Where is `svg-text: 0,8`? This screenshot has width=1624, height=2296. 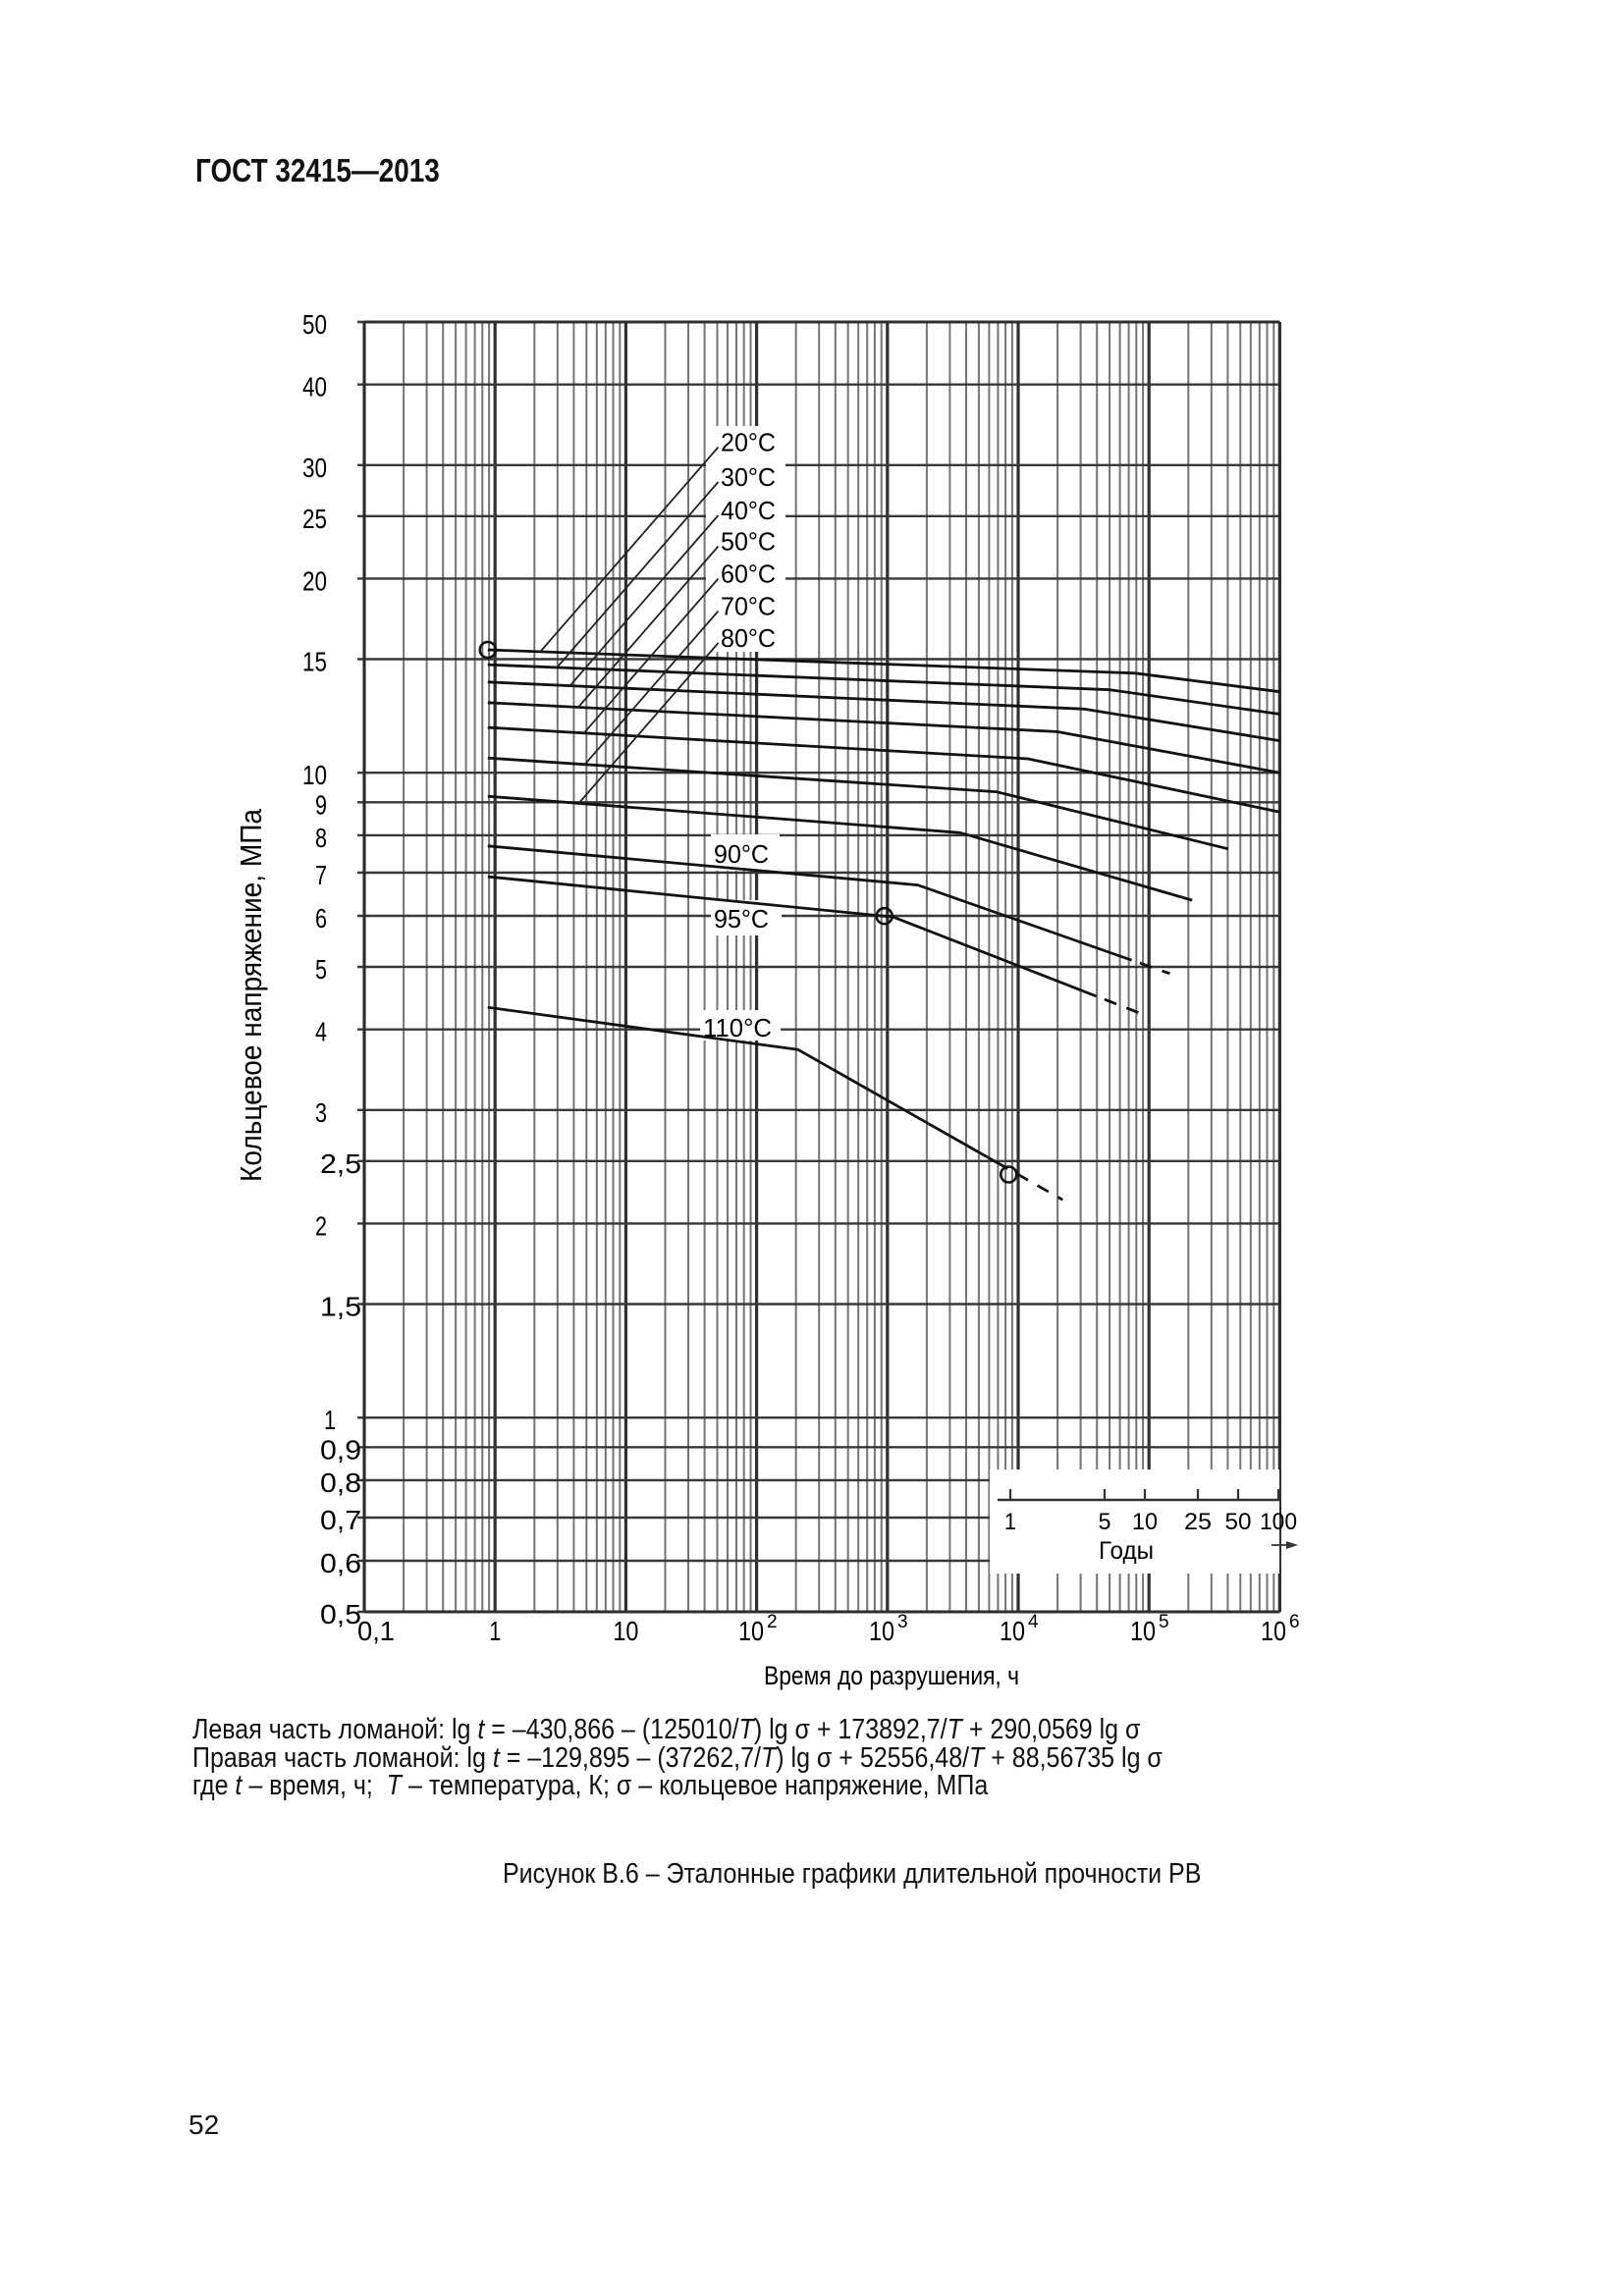 svg-text: 0,8 is located at coordinates (340, 1483).